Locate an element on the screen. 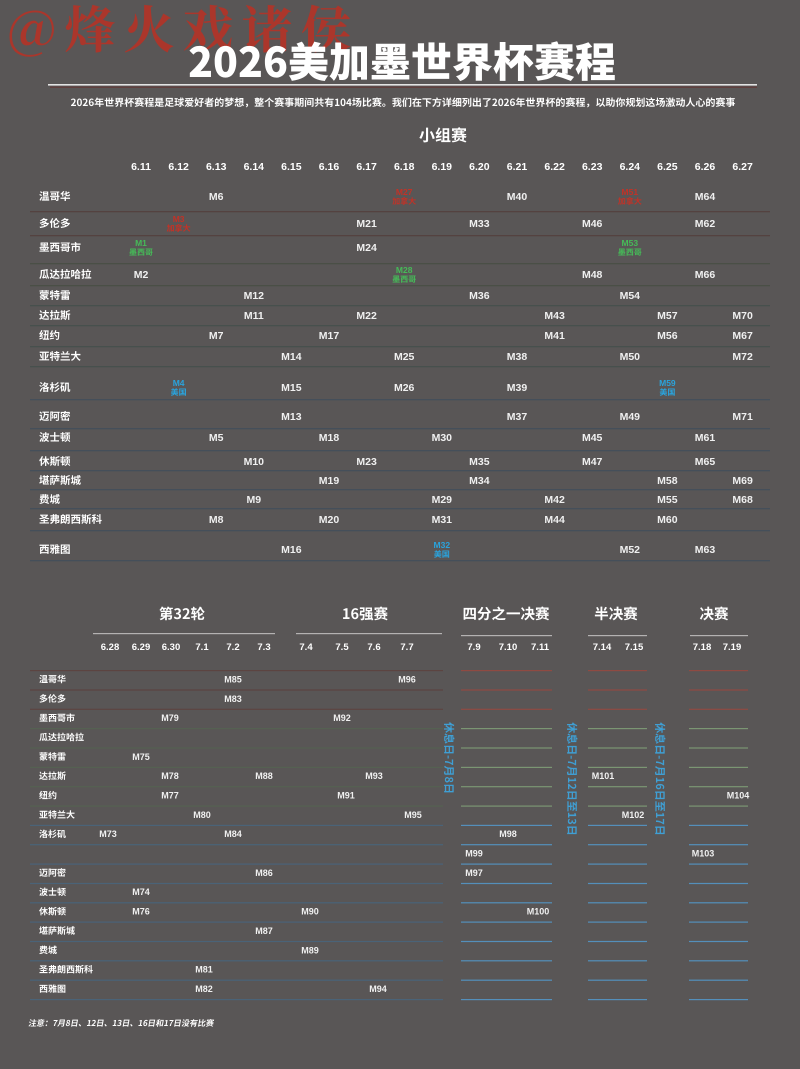 The height and width of the screenshot is (1069, 800). svg-text: 6.11 is located at coordinates (141, 167).